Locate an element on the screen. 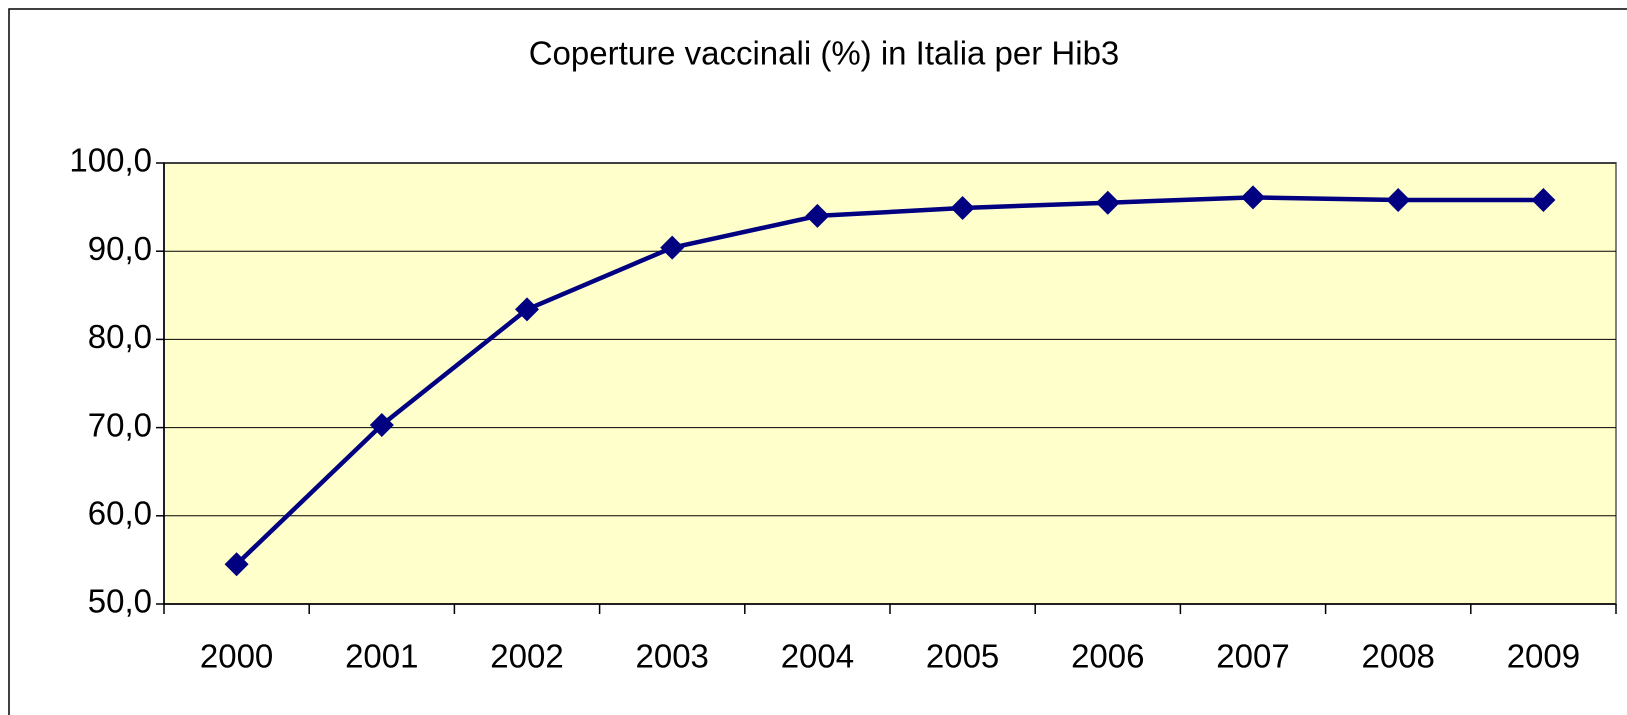 The height and width of the screenshot is (715, 1627). x-tick-label: 2009 is located at coordinates (1543, 656).